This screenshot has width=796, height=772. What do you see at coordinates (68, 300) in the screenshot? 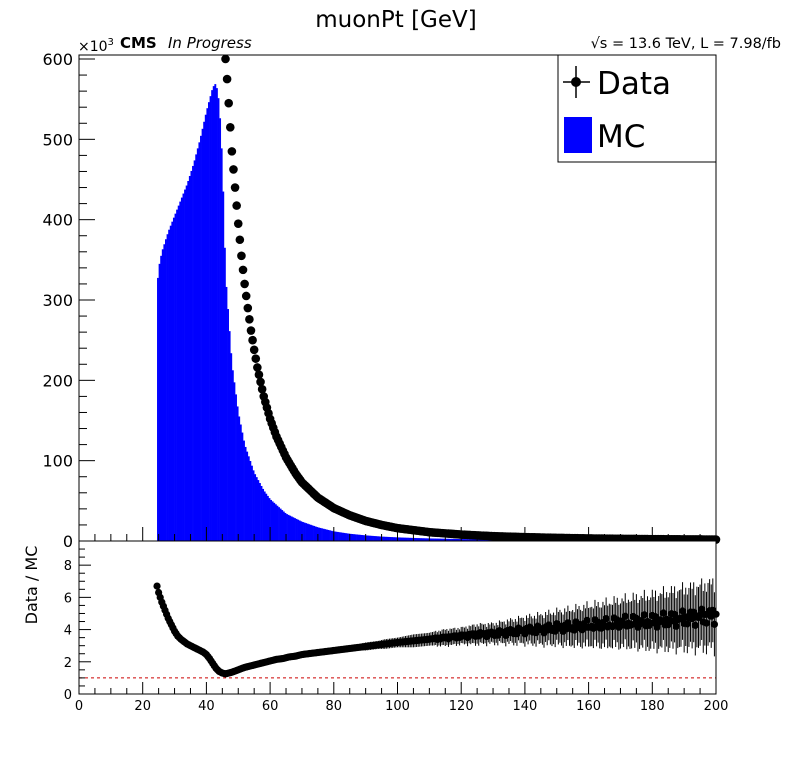
I see `main-y-axis: 0 100 200 300 400 500 600` at bounding box center [68, 300].